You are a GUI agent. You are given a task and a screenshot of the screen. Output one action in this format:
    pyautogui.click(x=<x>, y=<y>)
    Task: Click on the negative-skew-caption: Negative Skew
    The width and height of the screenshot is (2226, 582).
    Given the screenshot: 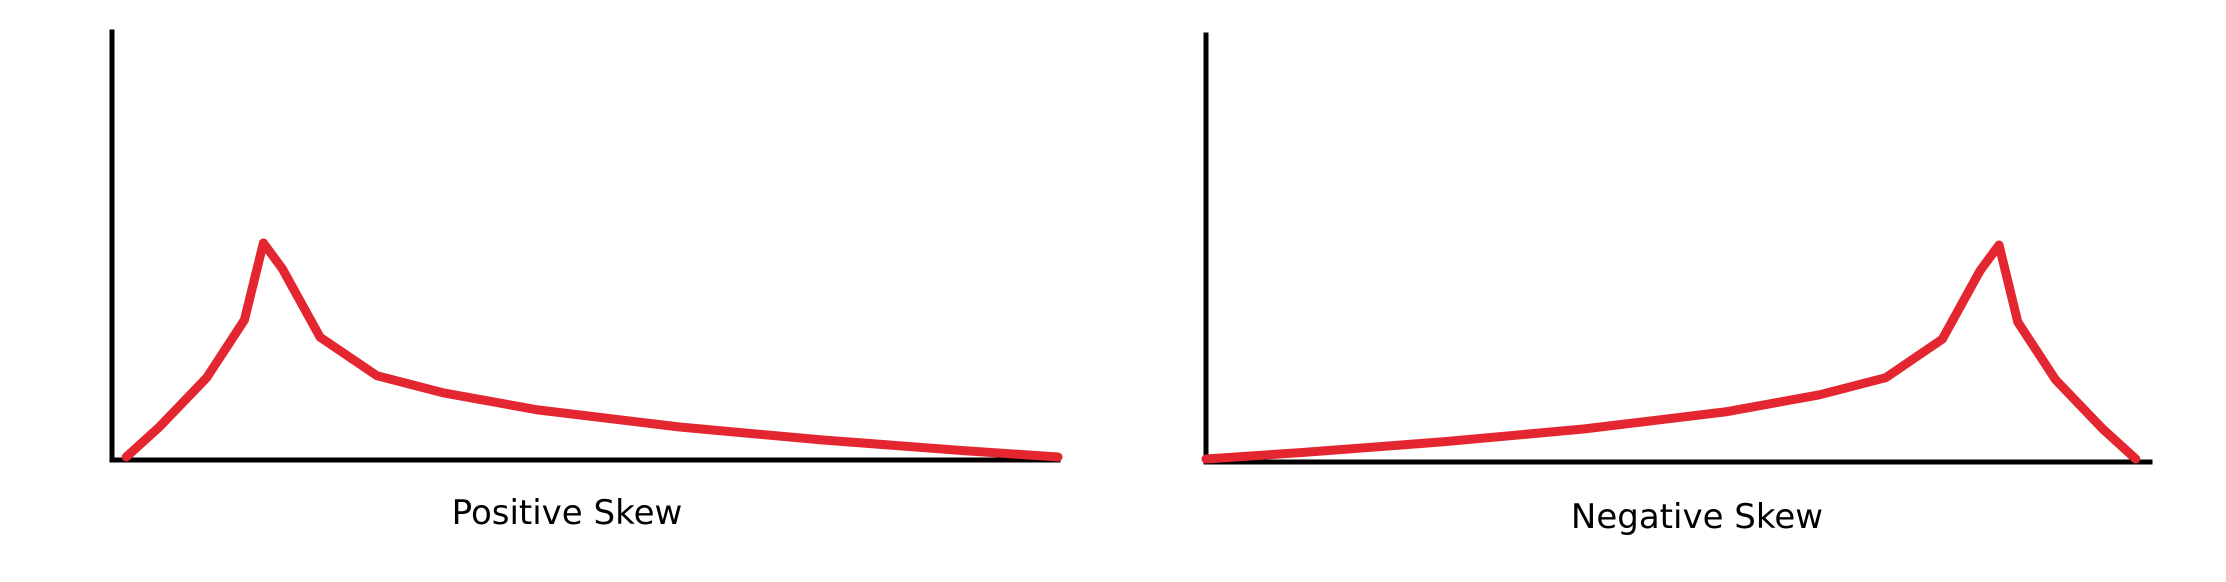 What is the action you would take?
    pyautogui.click(x=1697, y=517)
    